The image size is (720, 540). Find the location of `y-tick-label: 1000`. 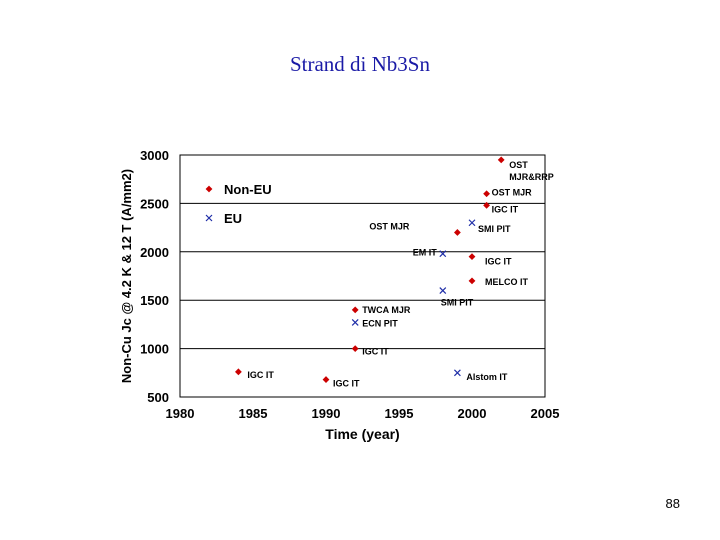

y-tick-label: 1000 is located at coordinates (154, 349).